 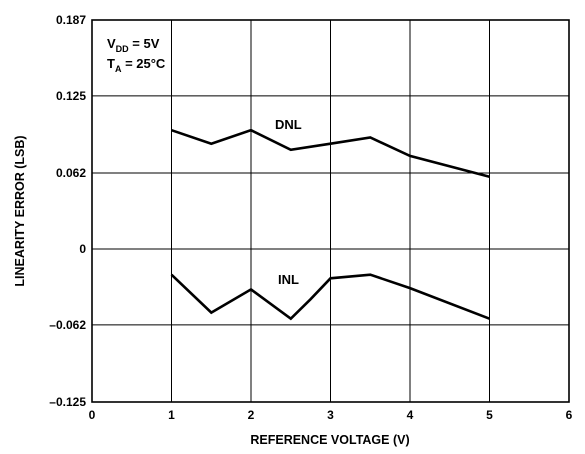 I want to click on x-tick-label: 0, so click(x=92, y=415).